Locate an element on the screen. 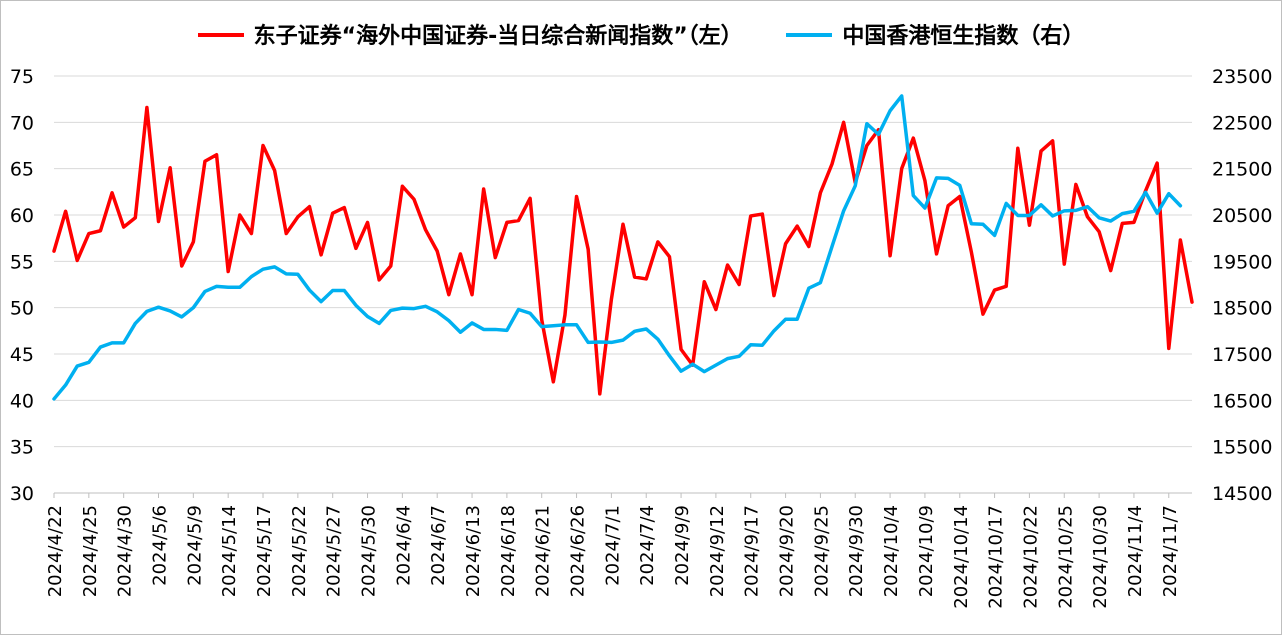 The height and width of the screenshot is (635, 1282). x-axis-tick-label: 2024/6/21 is located at coordinates (543, 551).